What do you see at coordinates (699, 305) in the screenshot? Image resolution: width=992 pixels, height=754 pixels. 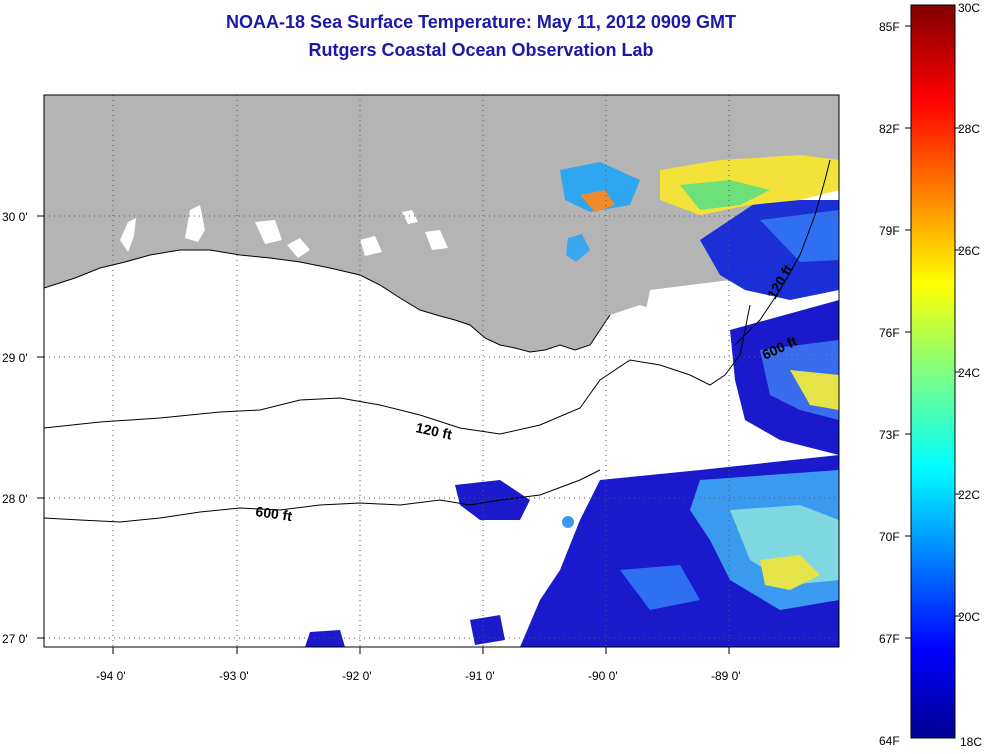 I see `sst-data-east` at bounding box center [699, 305].